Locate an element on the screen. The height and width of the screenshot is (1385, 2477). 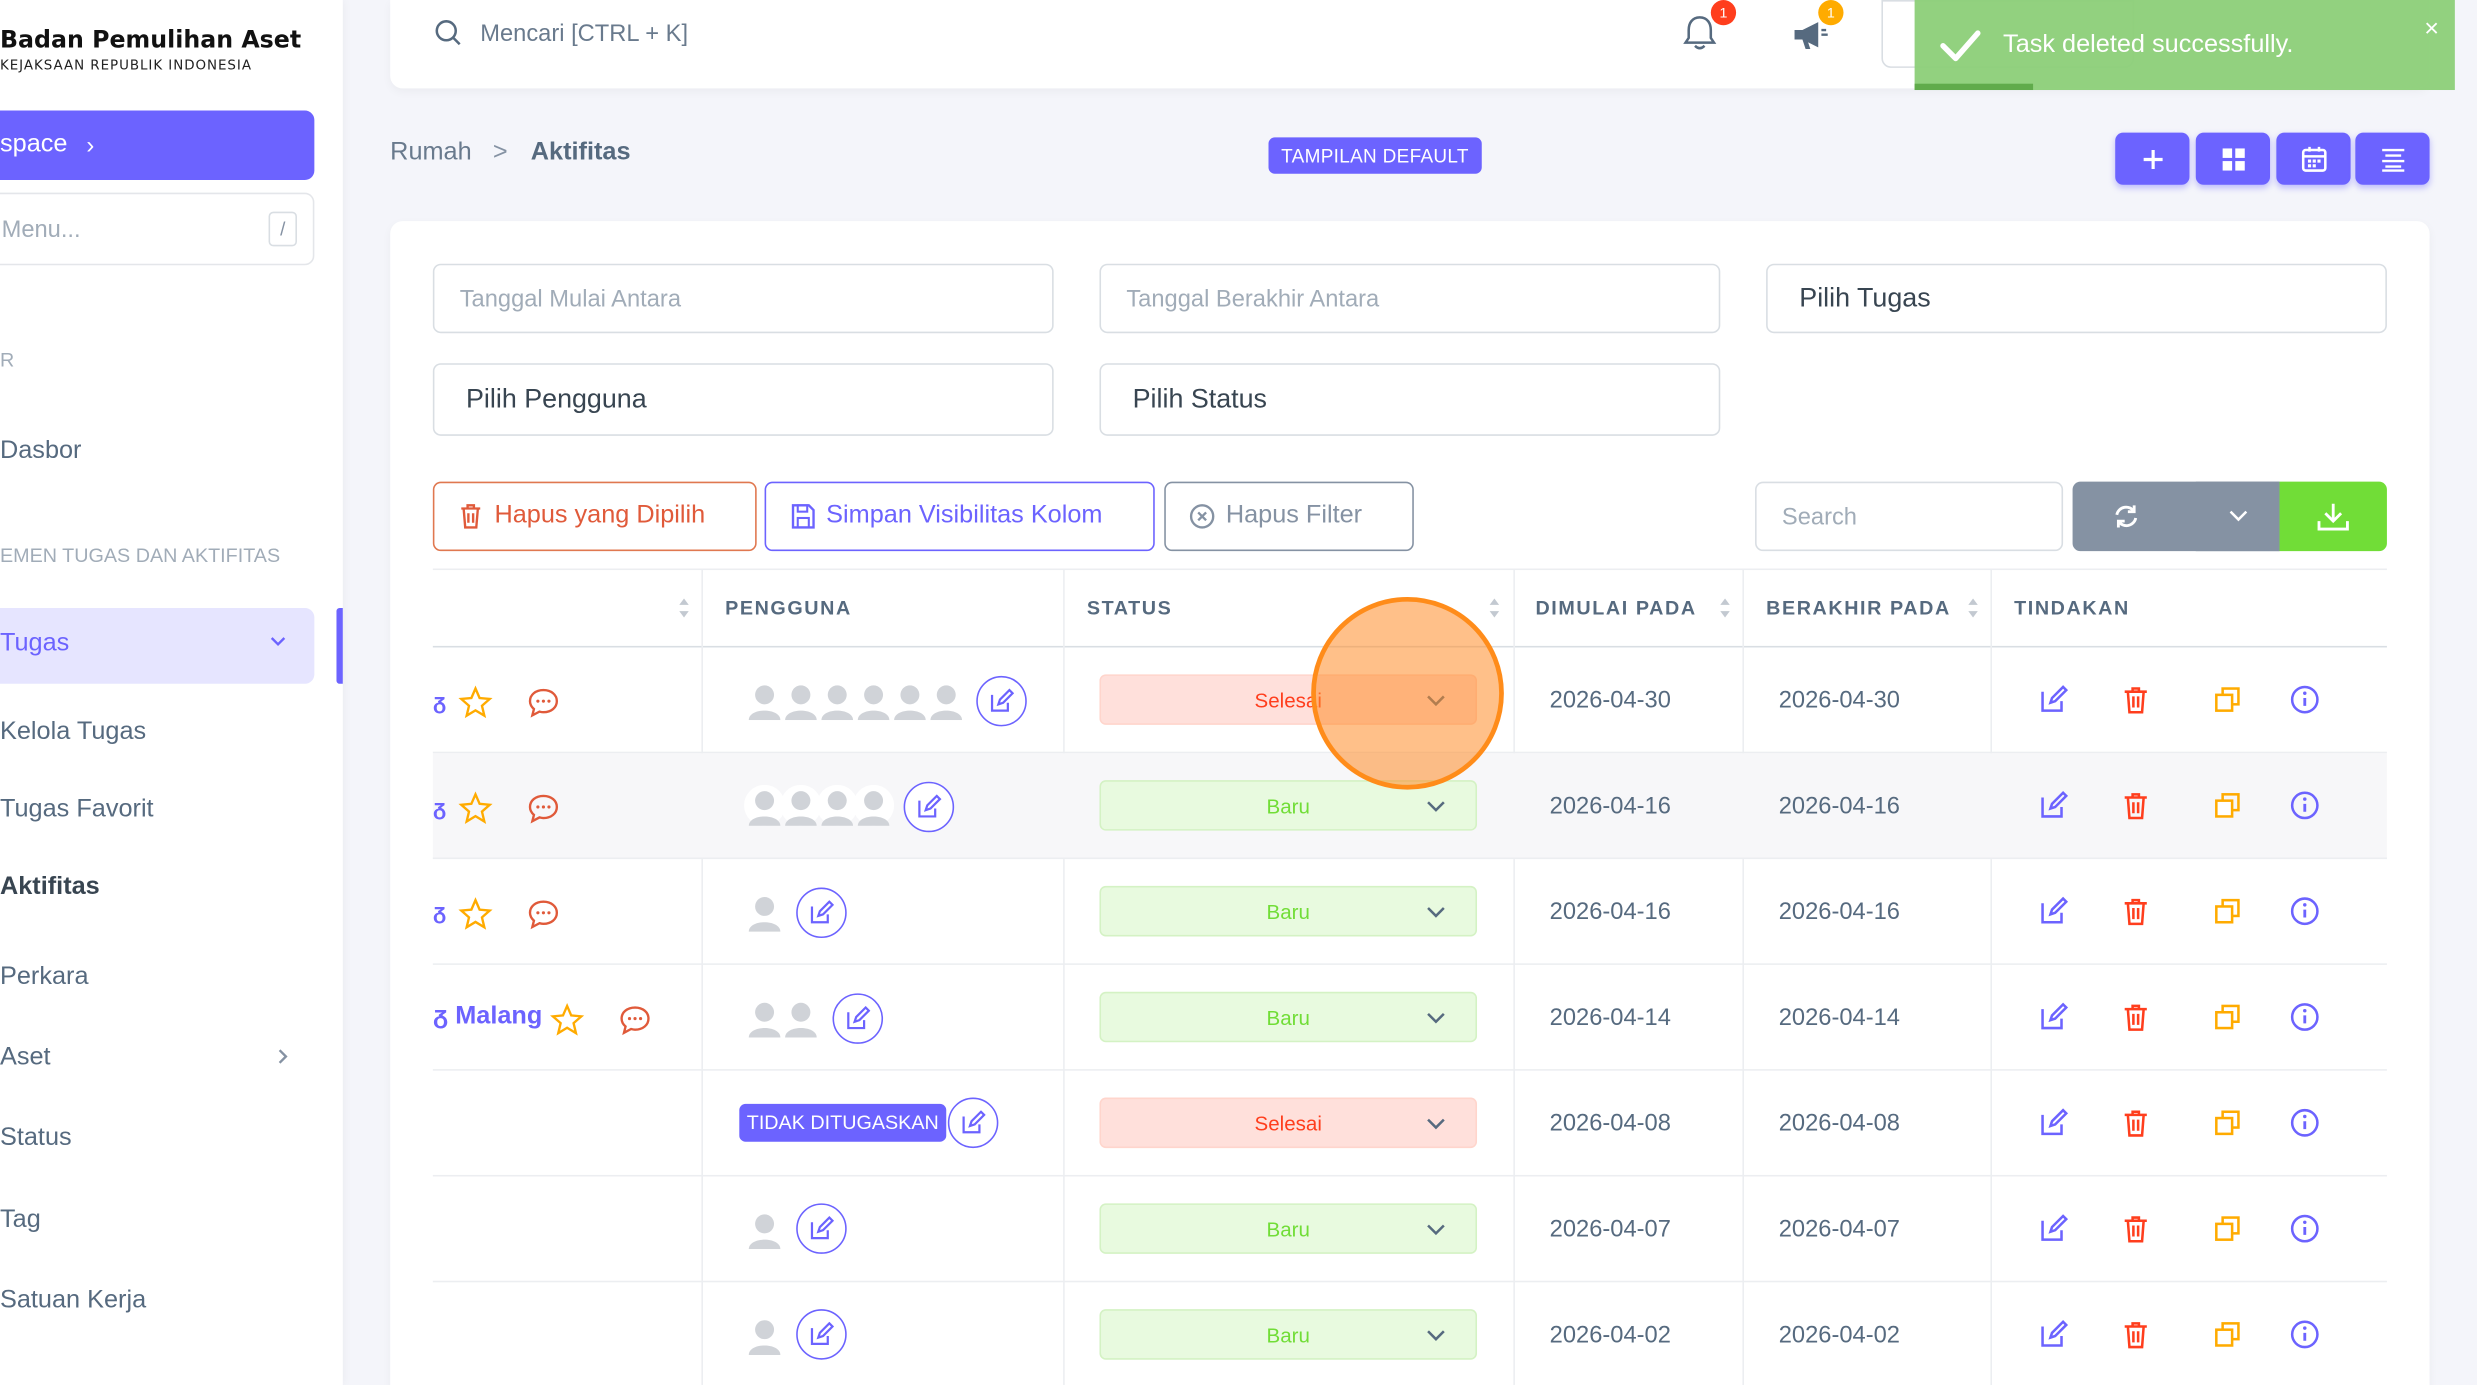
sidebar-item-aset: Aset is located at coordinates (25, 1057).